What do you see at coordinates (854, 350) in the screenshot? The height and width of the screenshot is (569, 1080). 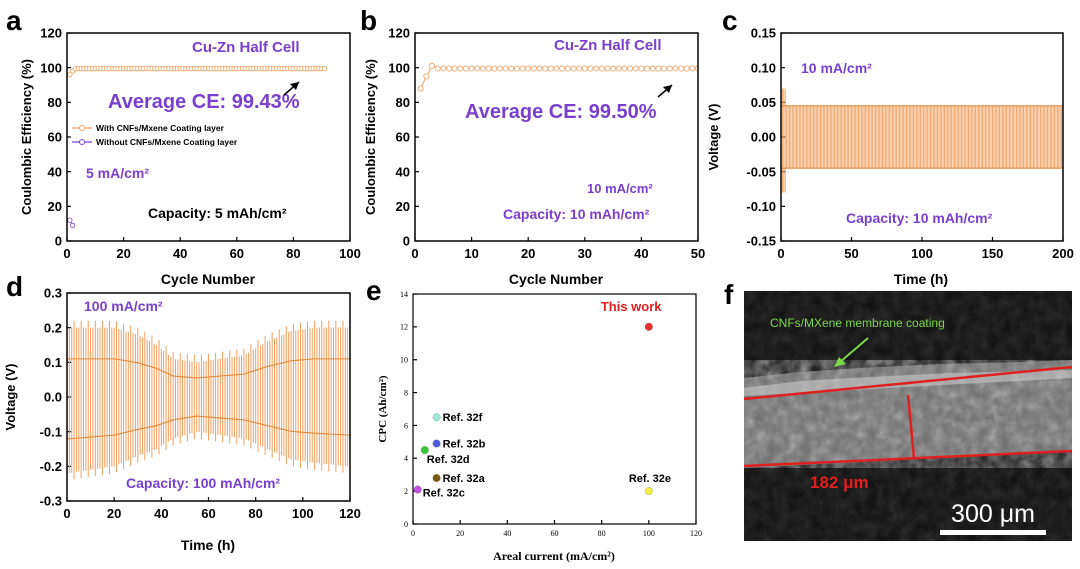 I see `arrow-icon` at bounding box center [854, 350].